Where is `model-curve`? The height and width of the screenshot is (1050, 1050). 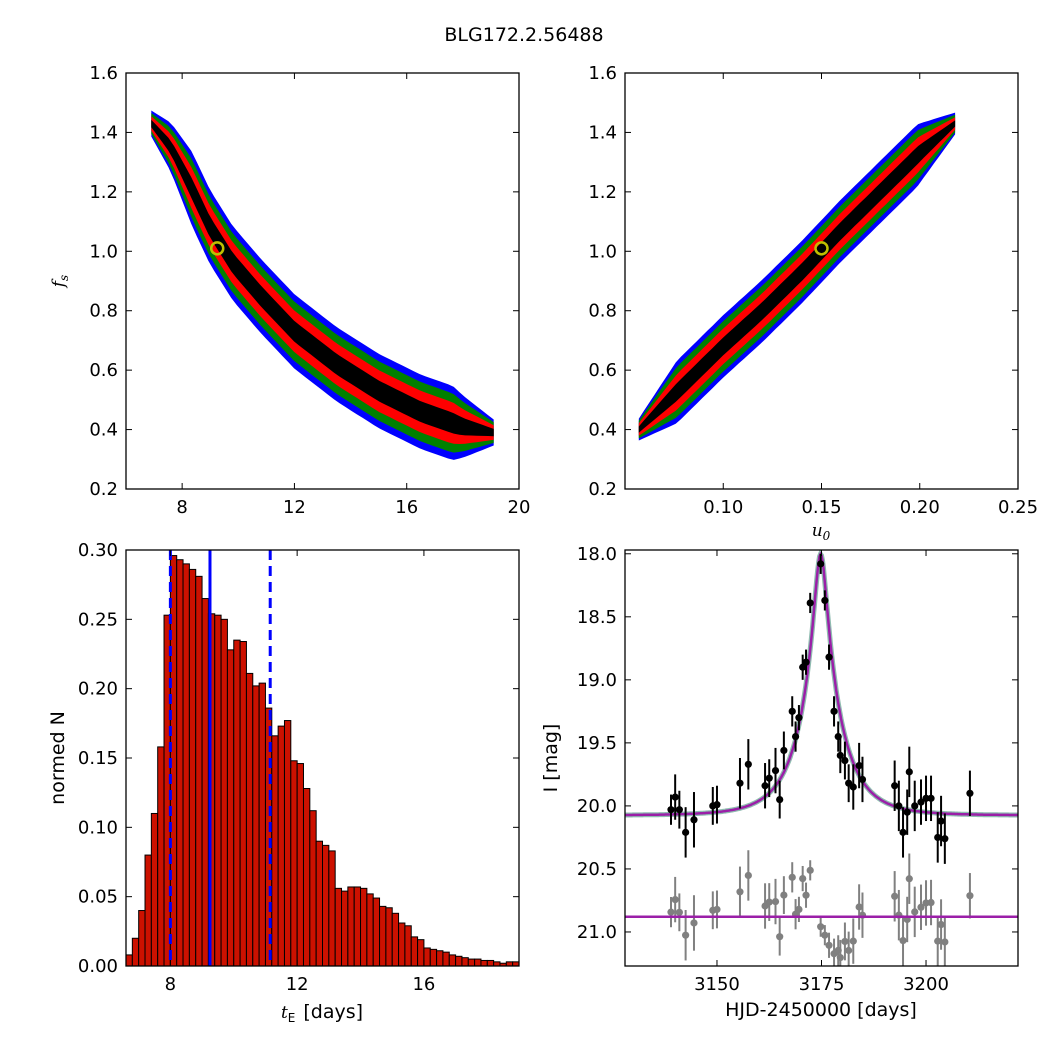
model-curve is located at coordinates (821, 684).